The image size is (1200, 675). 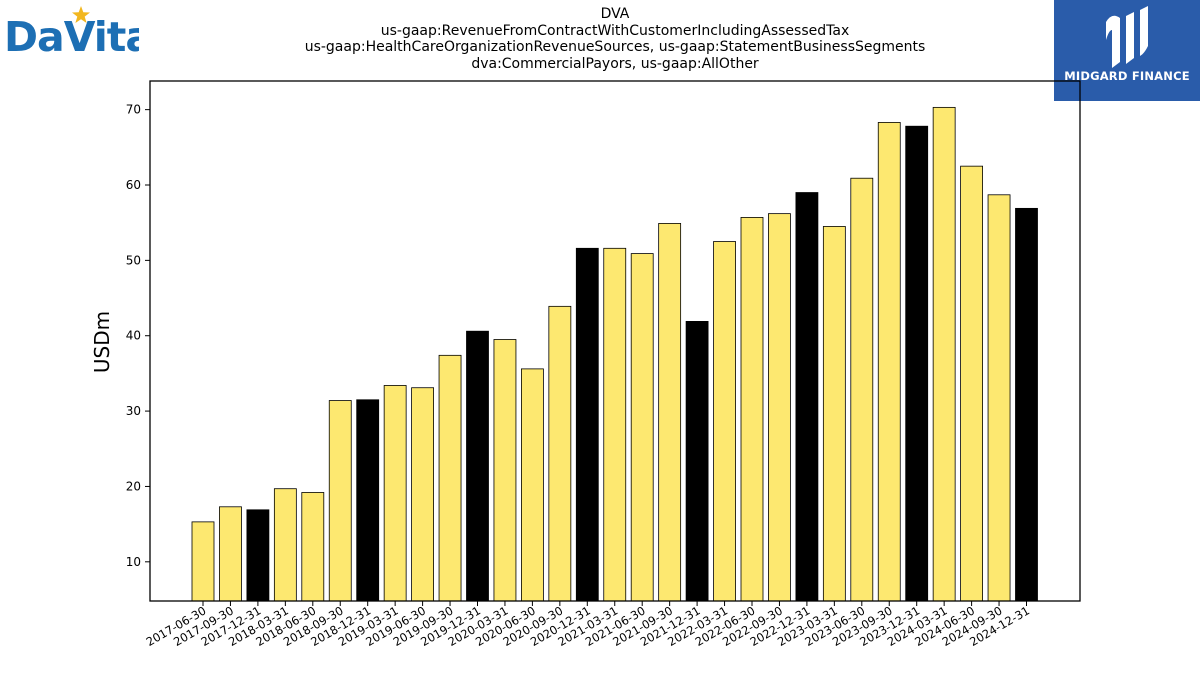 What do you see at coordinates (1127, 37) in the screenshot?
I see `midgard-emblem-icon` at bounding box center [1127, 37].